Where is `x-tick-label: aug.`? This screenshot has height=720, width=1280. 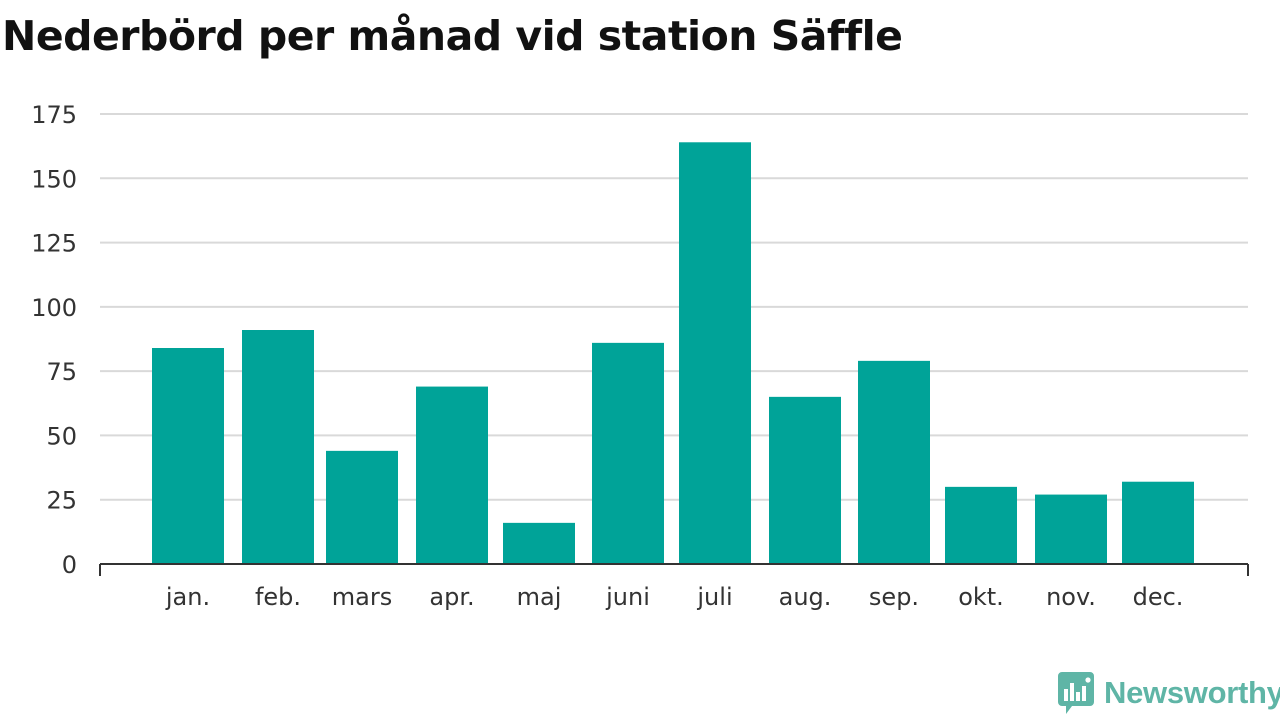 x-tick-label: aug. is located at coordinates (805, 597).